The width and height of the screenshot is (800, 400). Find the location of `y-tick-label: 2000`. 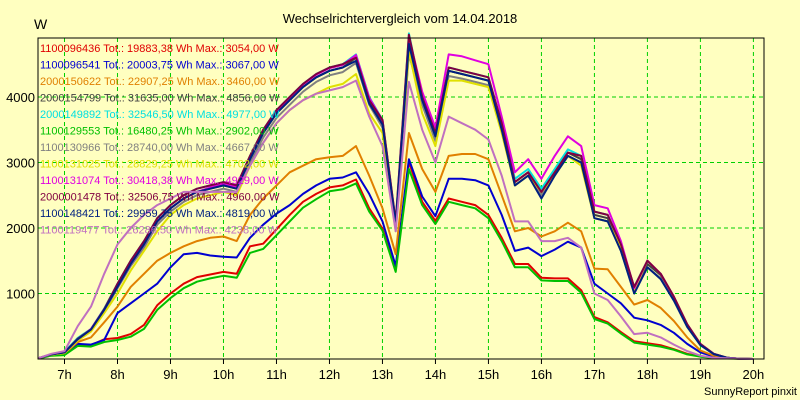

y-tick-label: 2000 is located at coordinates (20, 228).